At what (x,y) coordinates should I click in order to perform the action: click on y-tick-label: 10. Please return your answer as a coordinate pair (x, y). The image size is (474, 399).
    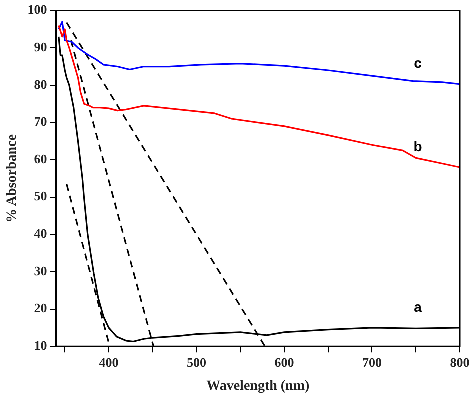
    Looking at the image, I should click on (41, 345).